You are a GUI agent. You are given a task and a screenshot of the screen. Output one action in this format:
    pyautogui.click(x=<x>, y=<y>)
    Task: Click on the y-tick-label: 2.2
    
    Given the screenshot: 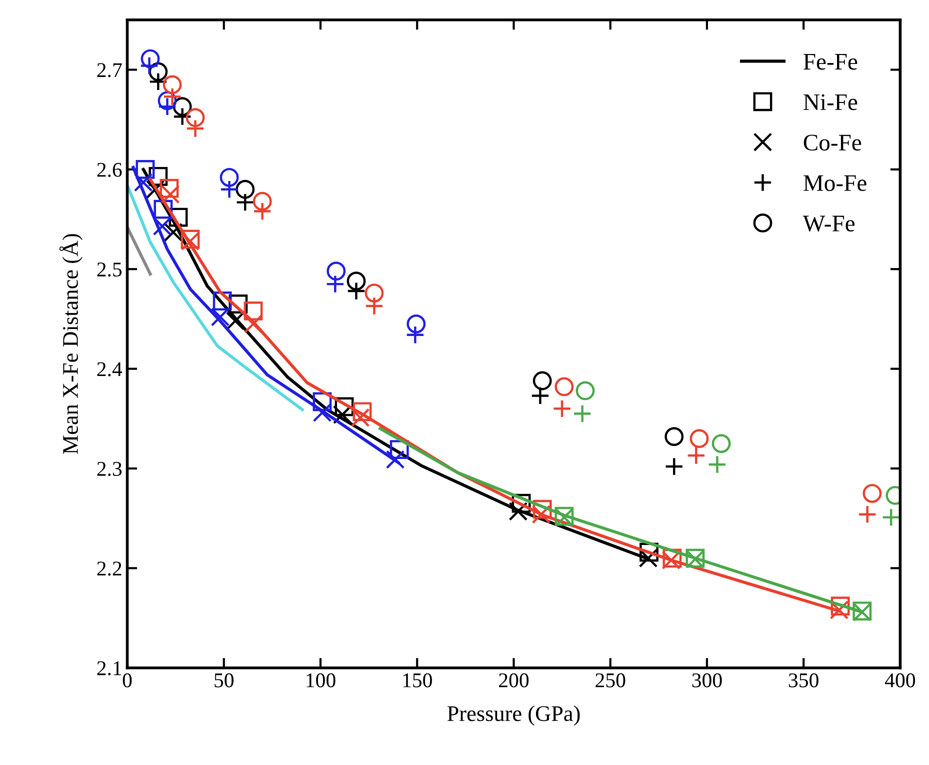 What is the action you would take?
    pyautogui.click(x=109, y=569)
    